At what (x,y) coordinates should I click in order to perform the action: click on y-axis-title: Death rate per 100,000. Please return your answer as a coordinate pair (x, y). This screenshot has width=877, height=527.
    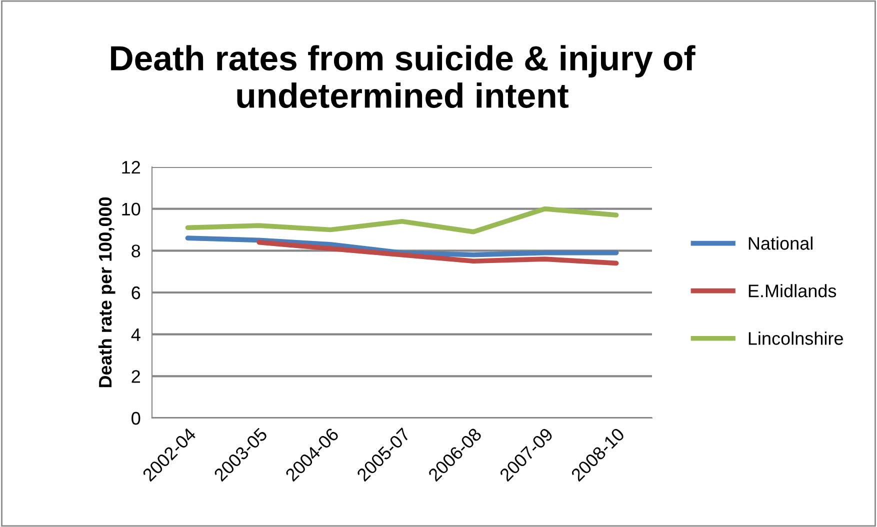
    Looking at the image, I should click on (107, 292).